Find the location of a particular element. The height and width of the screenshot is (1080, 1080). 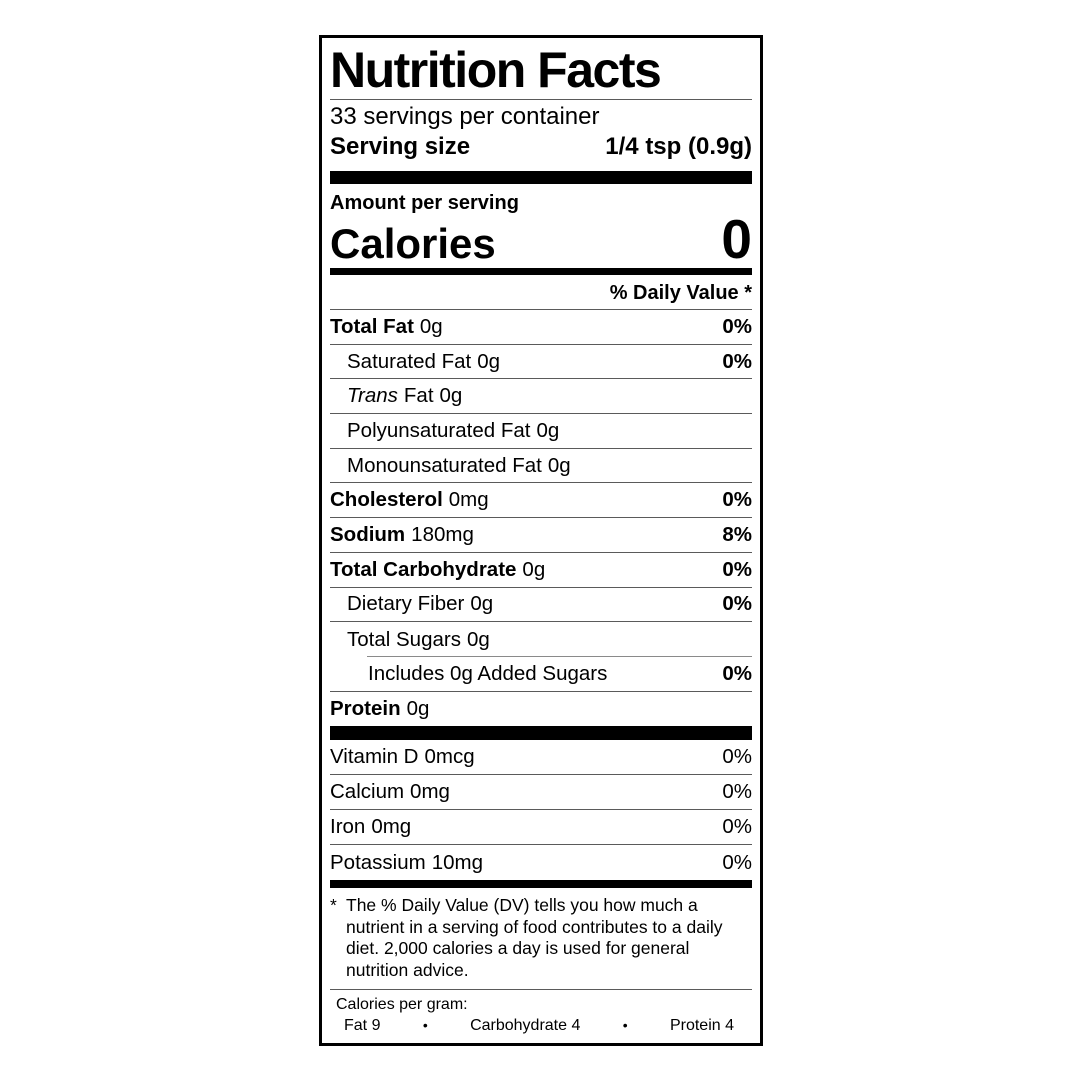

nutrient-row-protein: Protein 0g is located at coordinates (541, 709).